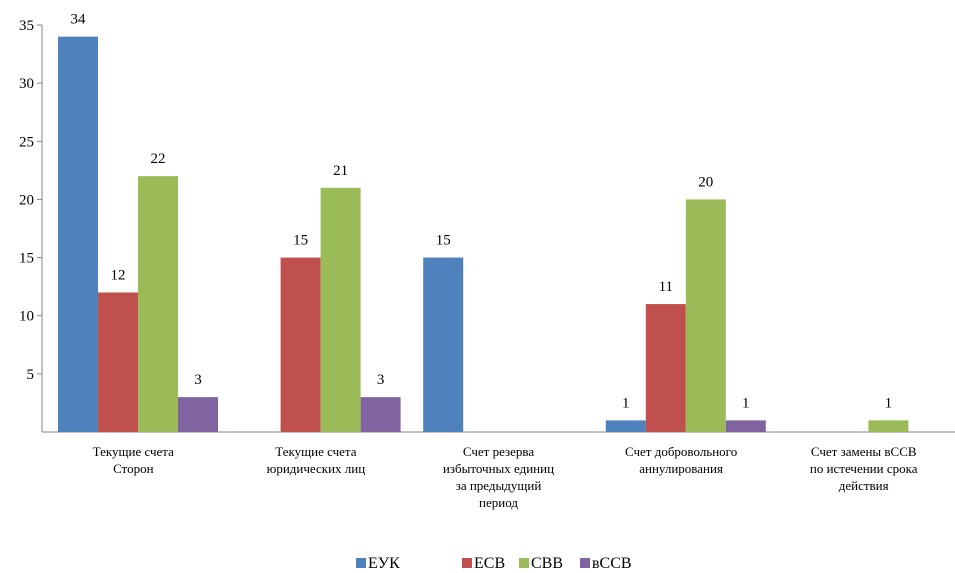 Image resolution: width=955 pixels, height=573 pixels. Describe the element at coordinates (499, 451) in the screenshot. I see `x-category-label-line: Счет резерва` at that location.